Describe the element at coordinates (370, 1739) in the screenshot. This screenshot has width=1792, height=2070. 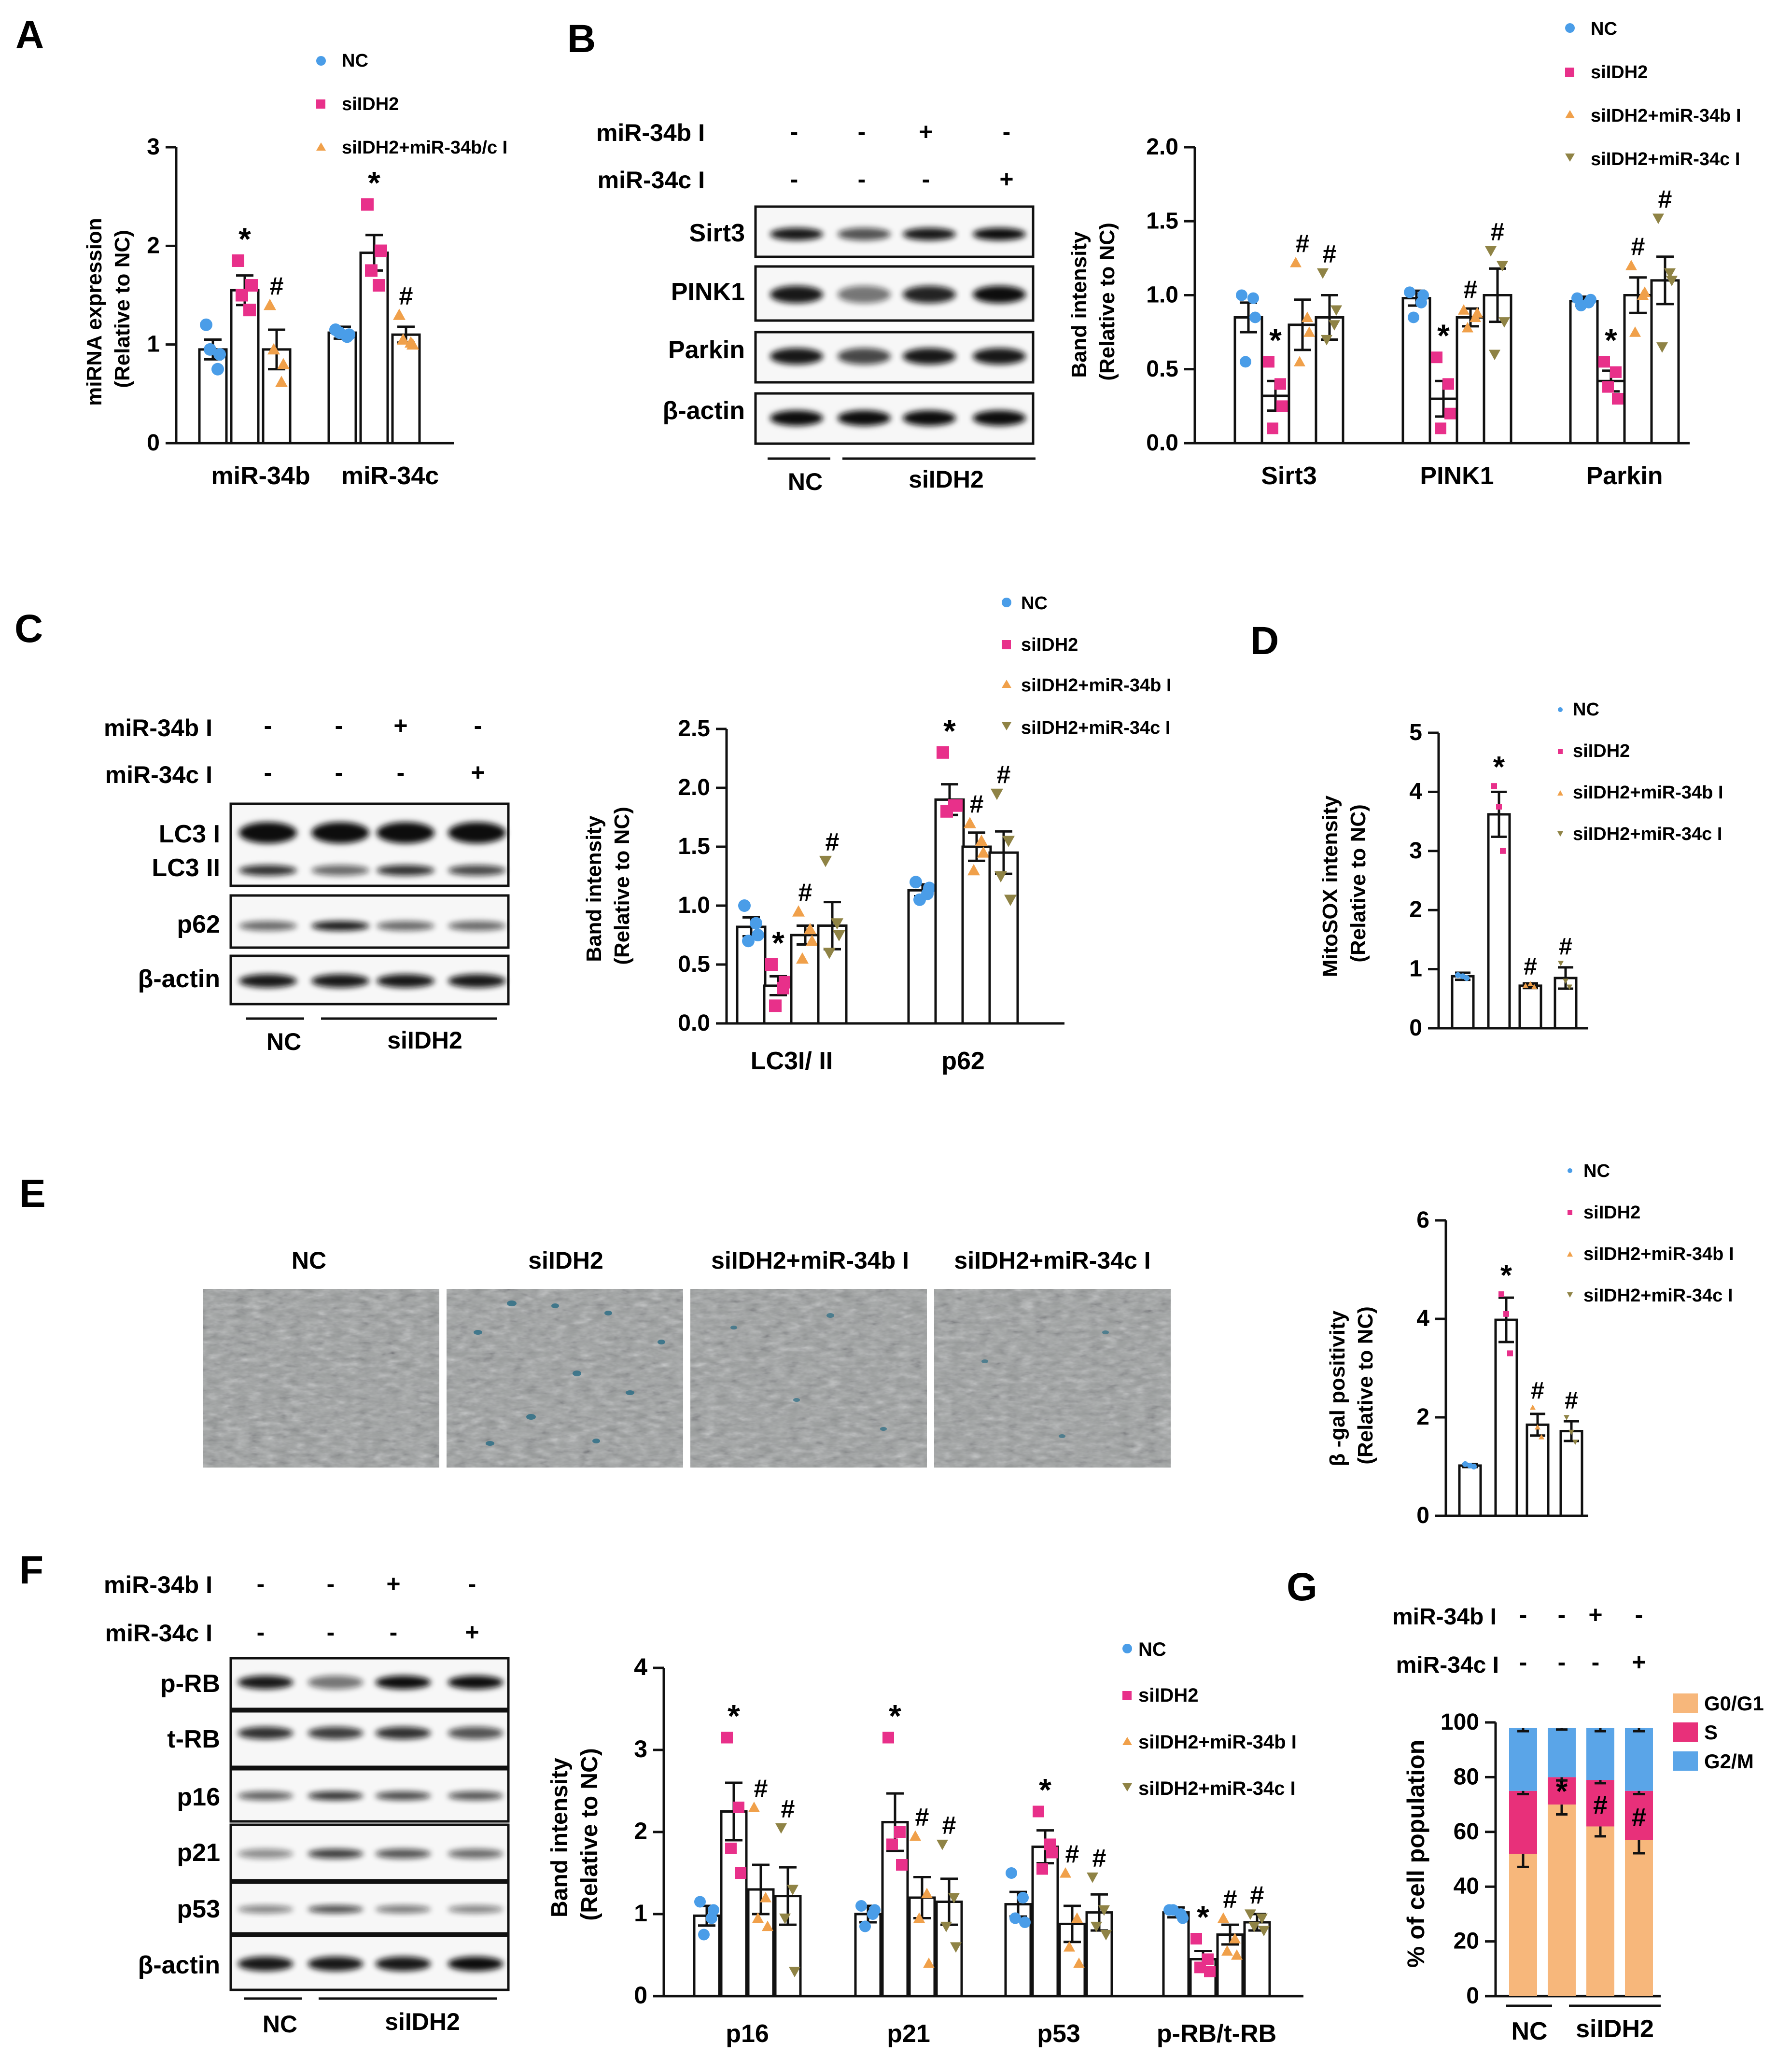
I see `blot-membrane` at that location.